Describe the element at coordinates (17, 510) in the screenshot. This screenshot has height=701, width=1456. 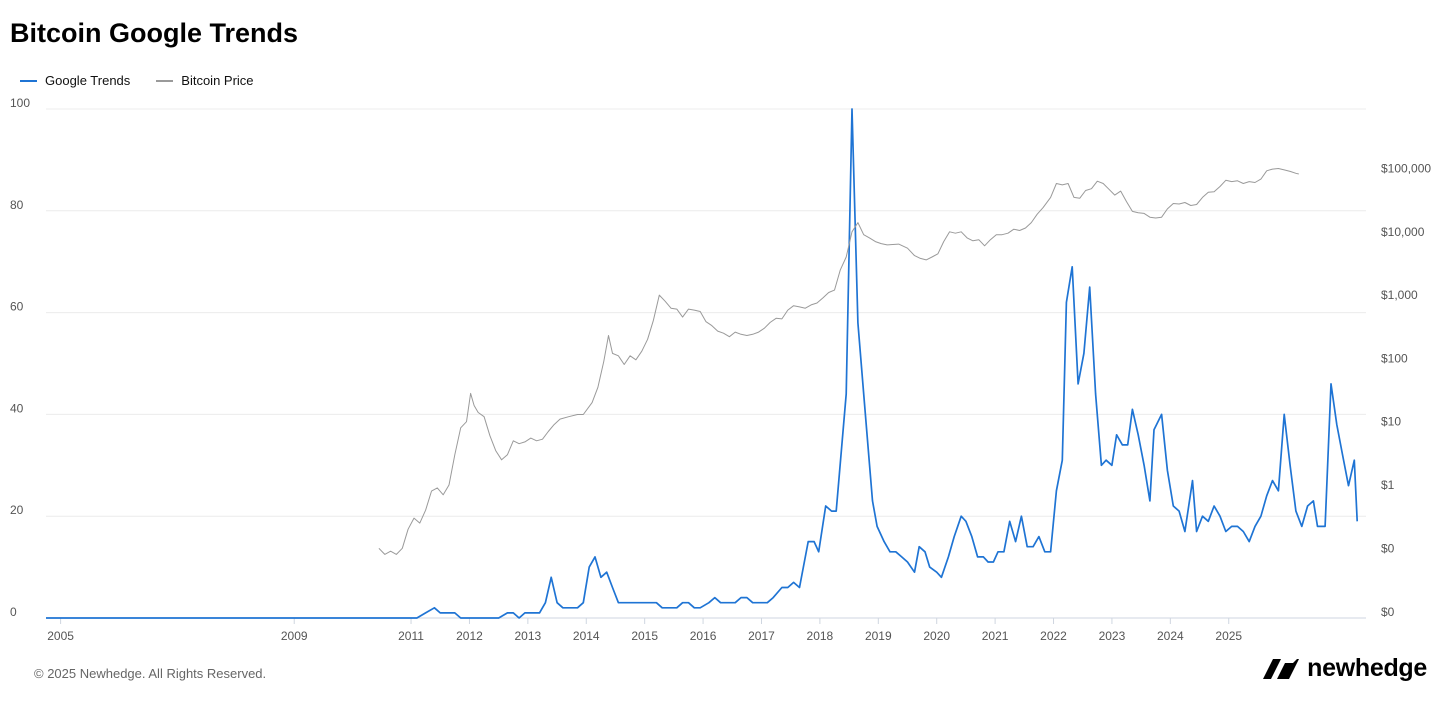
I see `y-left-tick-label: 20` at that location.